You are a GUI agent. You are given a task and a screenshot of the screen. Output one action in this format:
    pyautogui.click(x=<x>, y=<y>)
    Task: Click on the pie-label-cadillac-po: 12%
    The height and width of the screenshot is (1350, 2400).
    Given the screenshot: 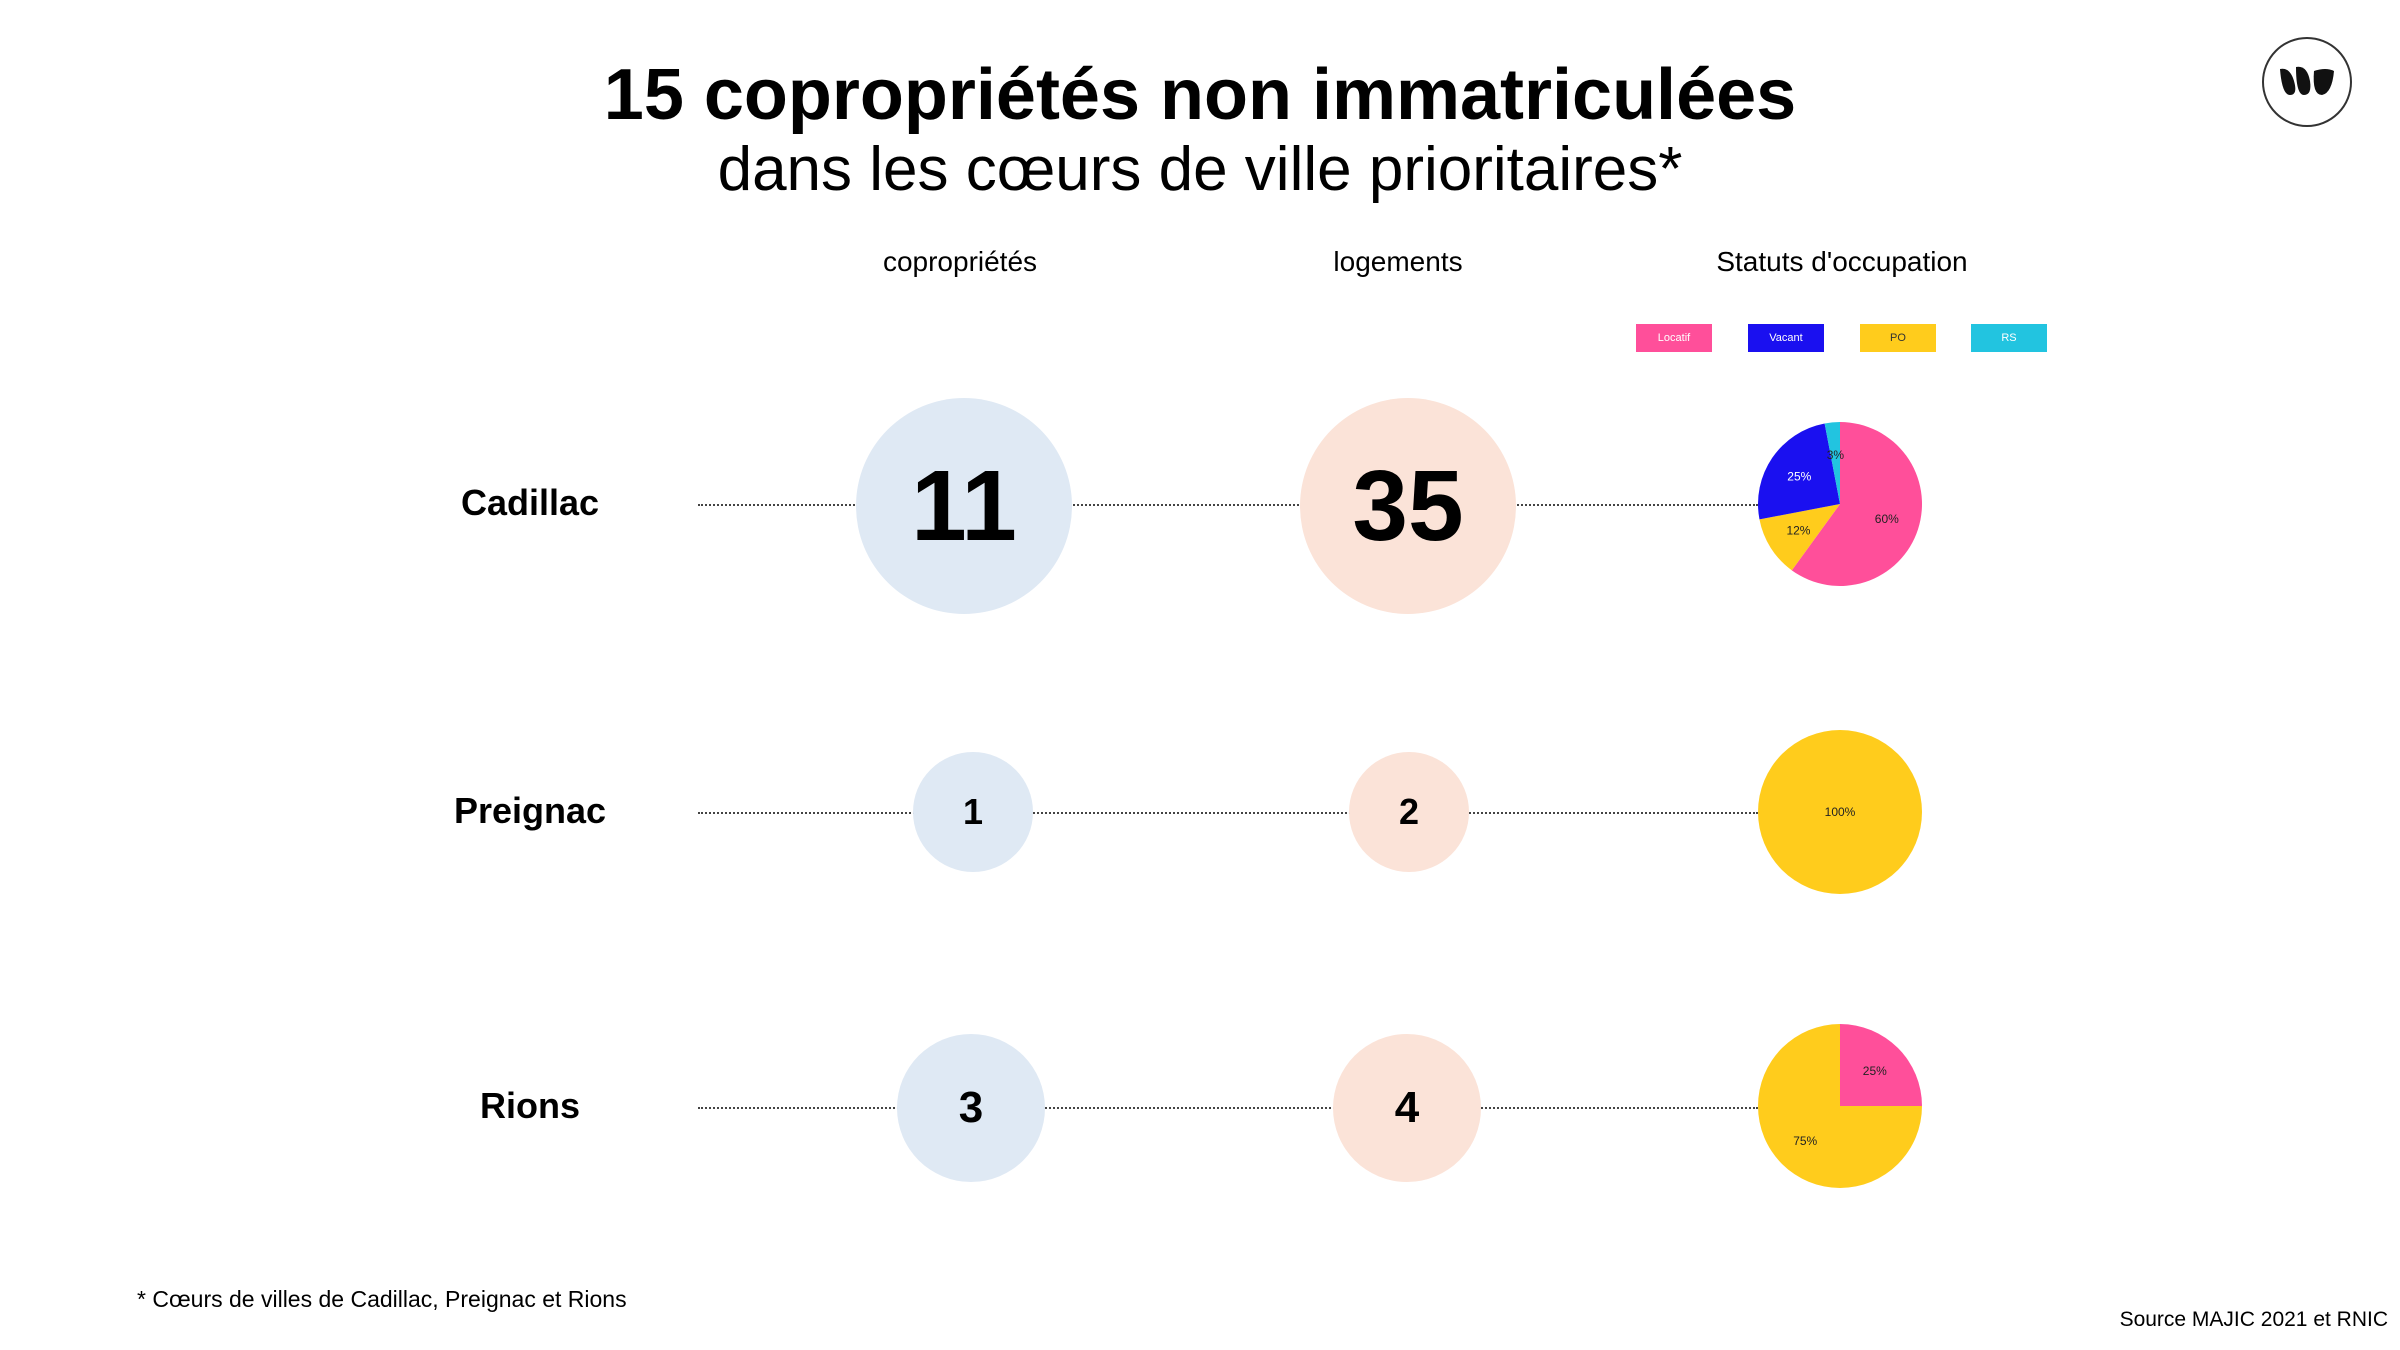 What is the action you would take?
    pyautogui.click(x=1798, y=530)
    